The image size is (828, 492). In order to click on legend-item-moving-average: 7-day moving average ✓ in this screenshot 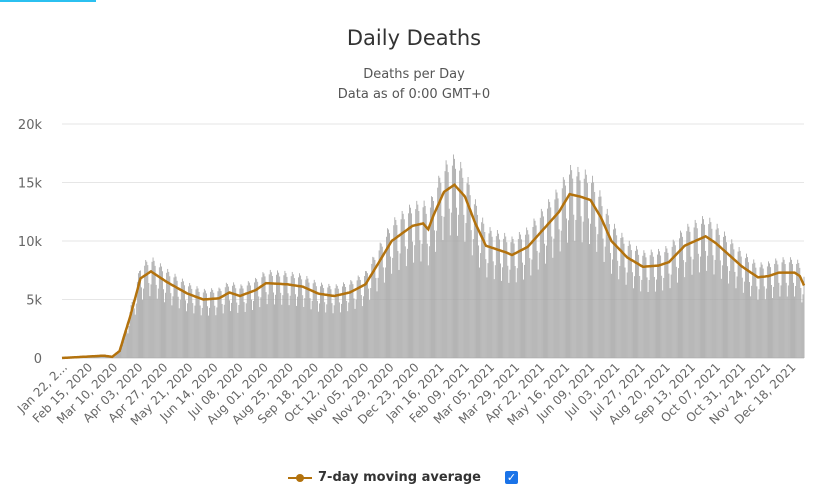, I will do `click(403, 477)`.